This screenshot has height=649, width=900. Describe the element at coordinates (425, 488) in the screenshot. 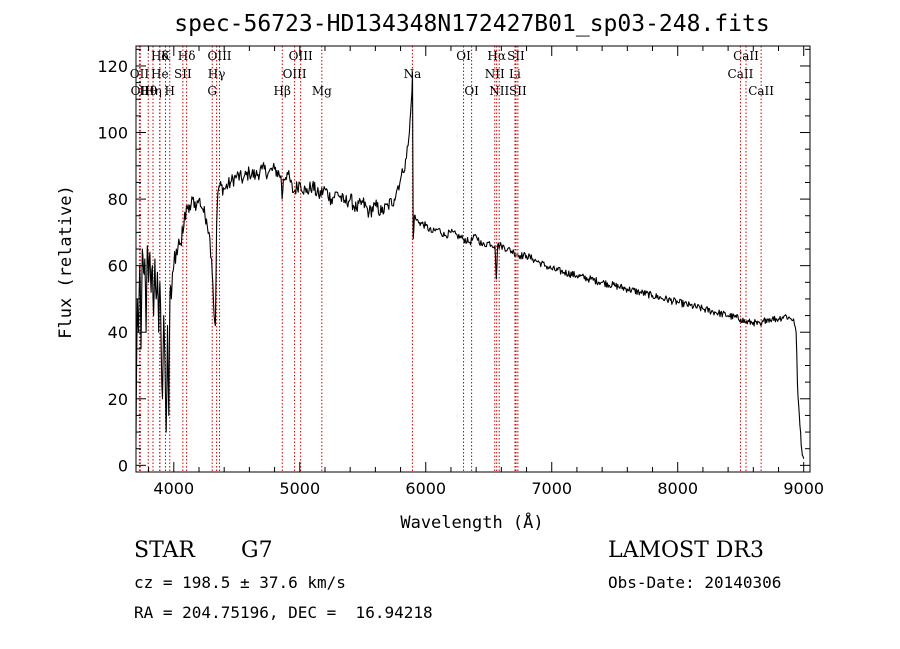

I see `x-tick-label: 6000` at that location.